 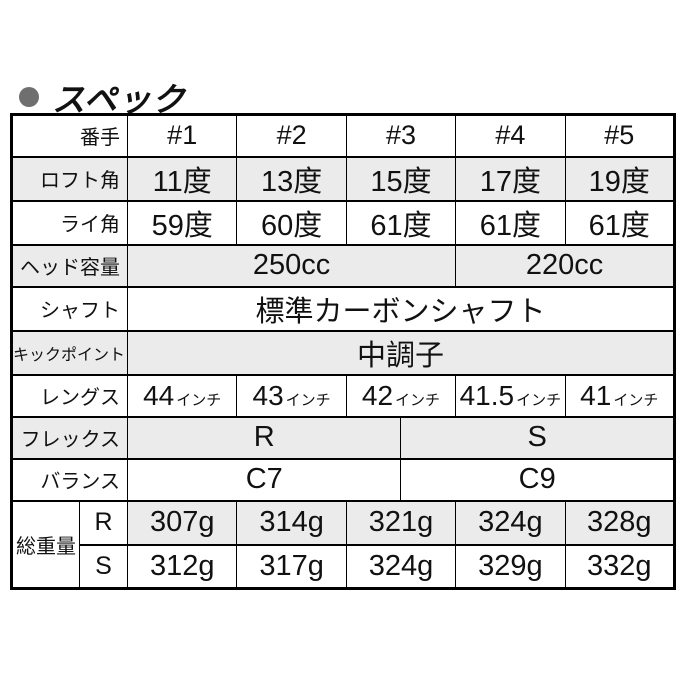 I want to click on row-label-head-volume: ヘッド容量, so click(x=69, y=265).